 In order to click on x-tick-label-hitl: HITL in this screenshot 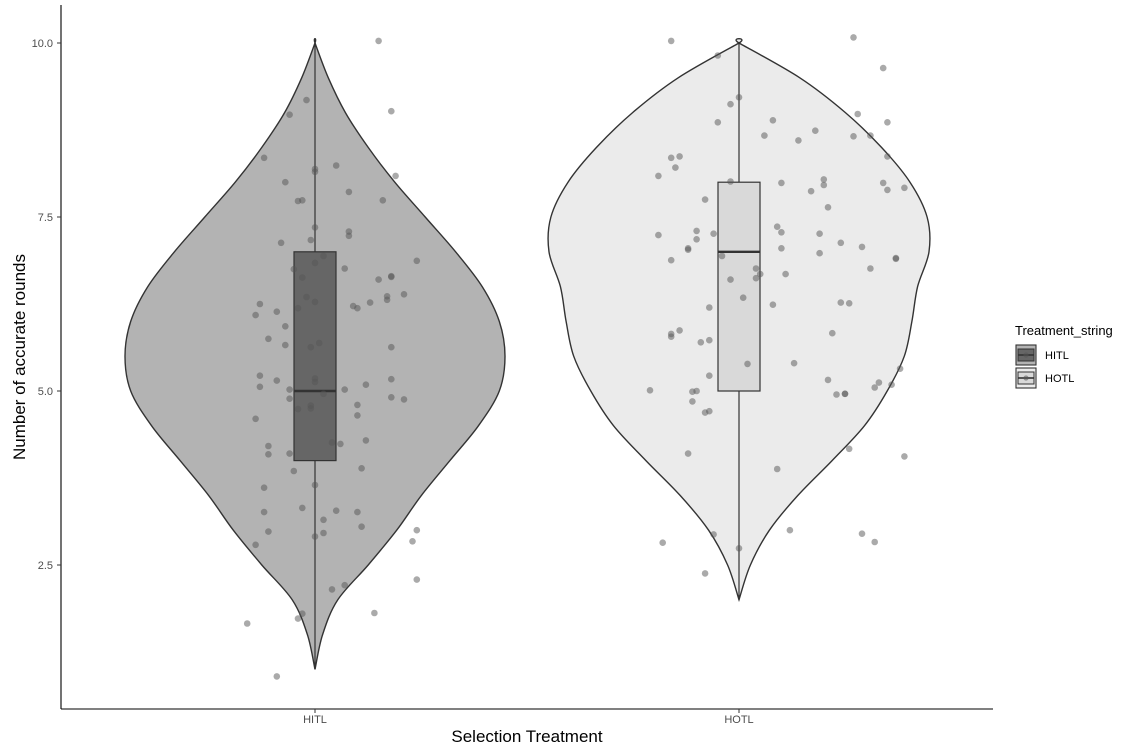, I will do `click(315, 720)`.